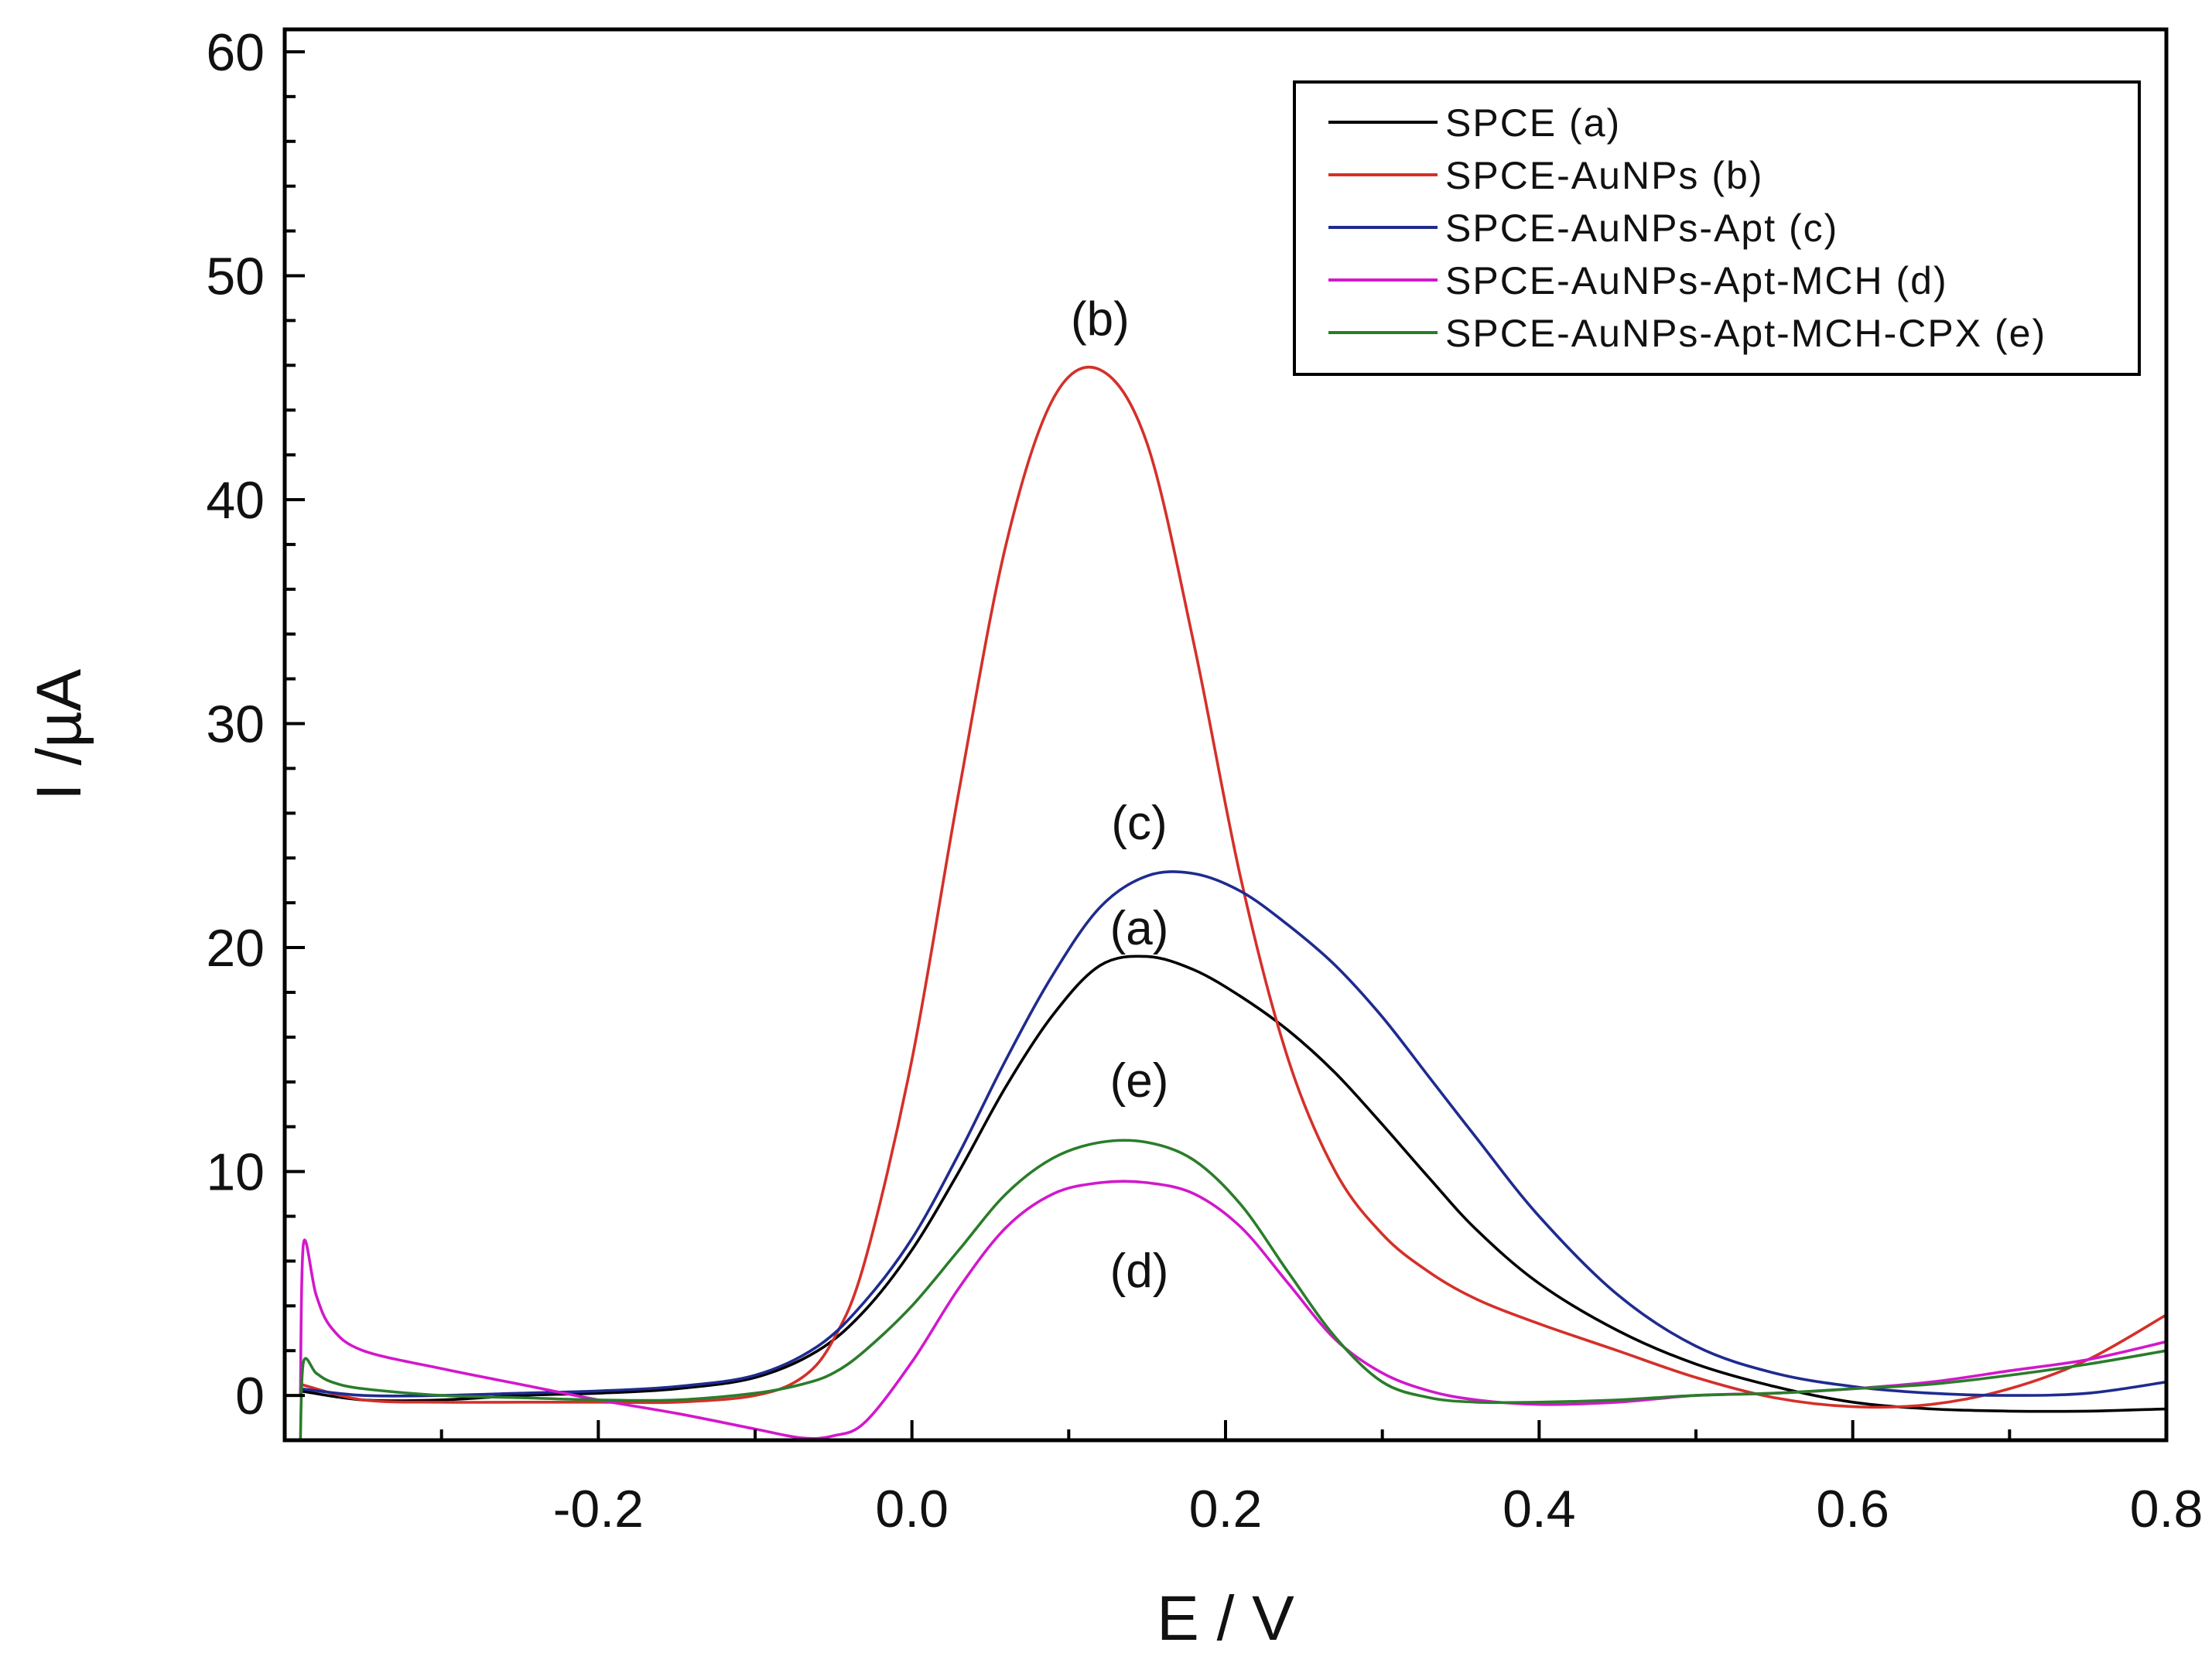 The height and width of the screenshot is (1663, 2212). What do you see at coordinates (1139, 823) in the screenshot?
I see `curve-tag-label: (c)` at bounding box center [1139, 823].